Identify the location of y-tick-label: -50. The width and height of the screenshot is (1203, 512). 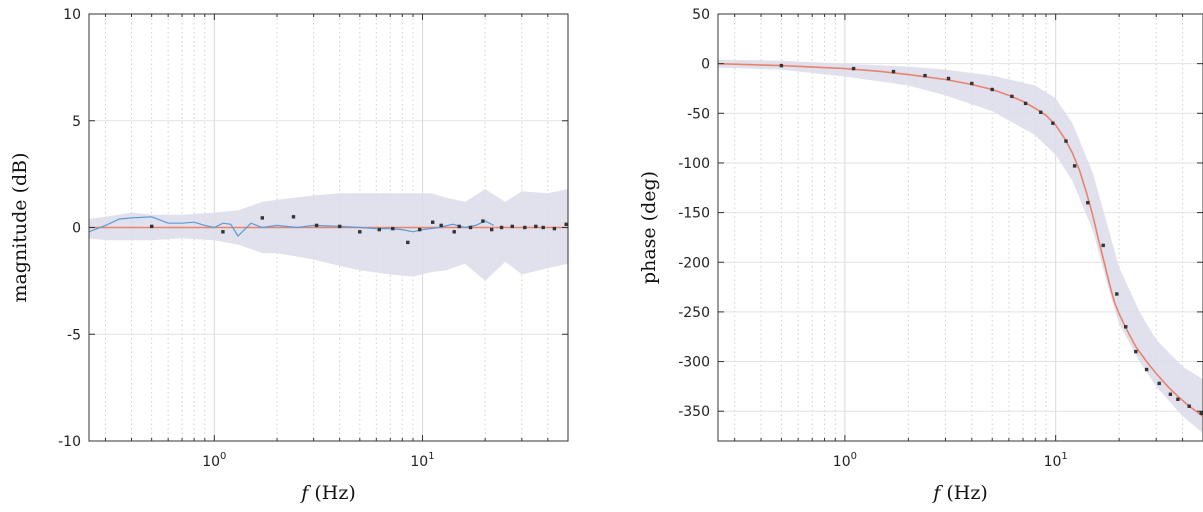
(698, 114).